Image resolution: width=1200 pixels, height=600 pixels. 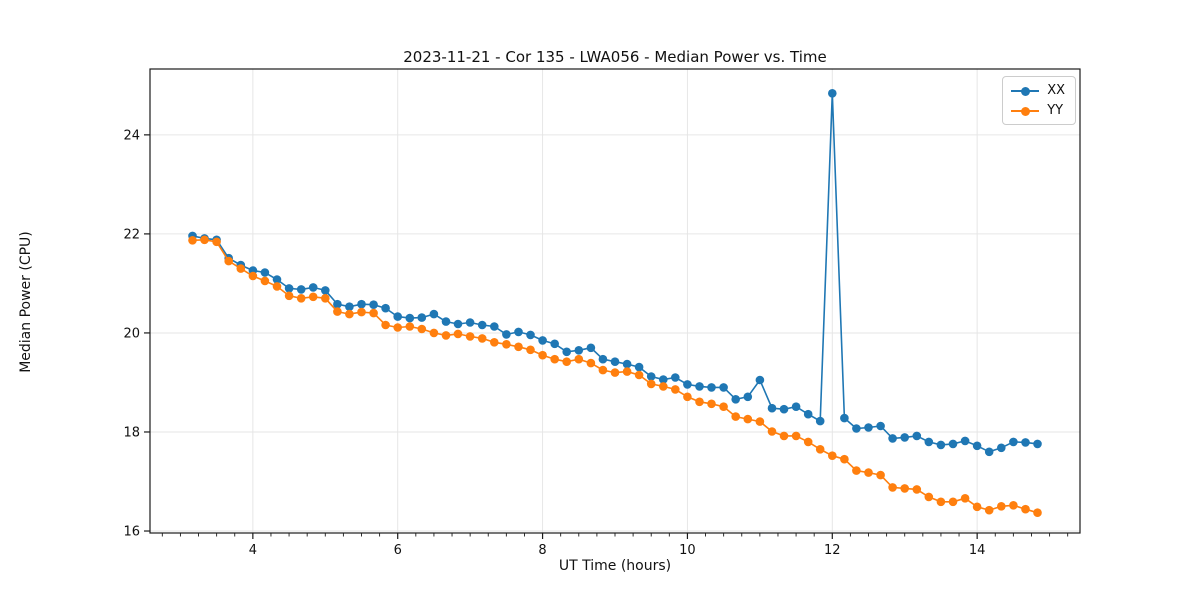 What do you see at coordinates (131, 234) in the screenshot?
I see `y-tick-label: 22` at bounding box center [131, 234].